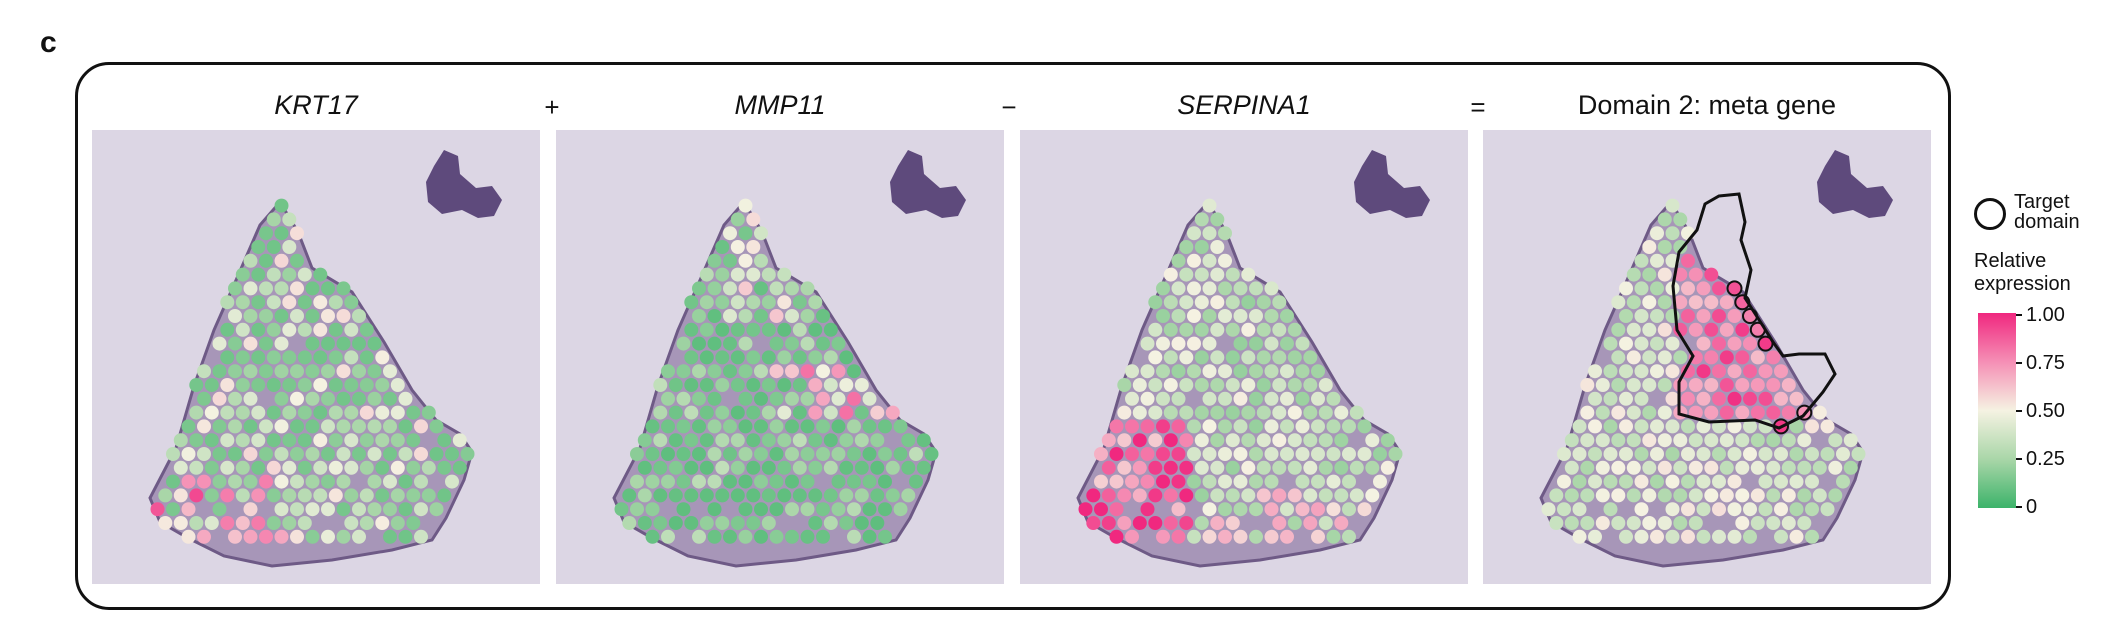 The height and width of the screenshot is (639, 2104). Describe the element at coordinates (1244, 105) in the screenshot. I see `panel-title-serpina1: SERPINA1` at that location.